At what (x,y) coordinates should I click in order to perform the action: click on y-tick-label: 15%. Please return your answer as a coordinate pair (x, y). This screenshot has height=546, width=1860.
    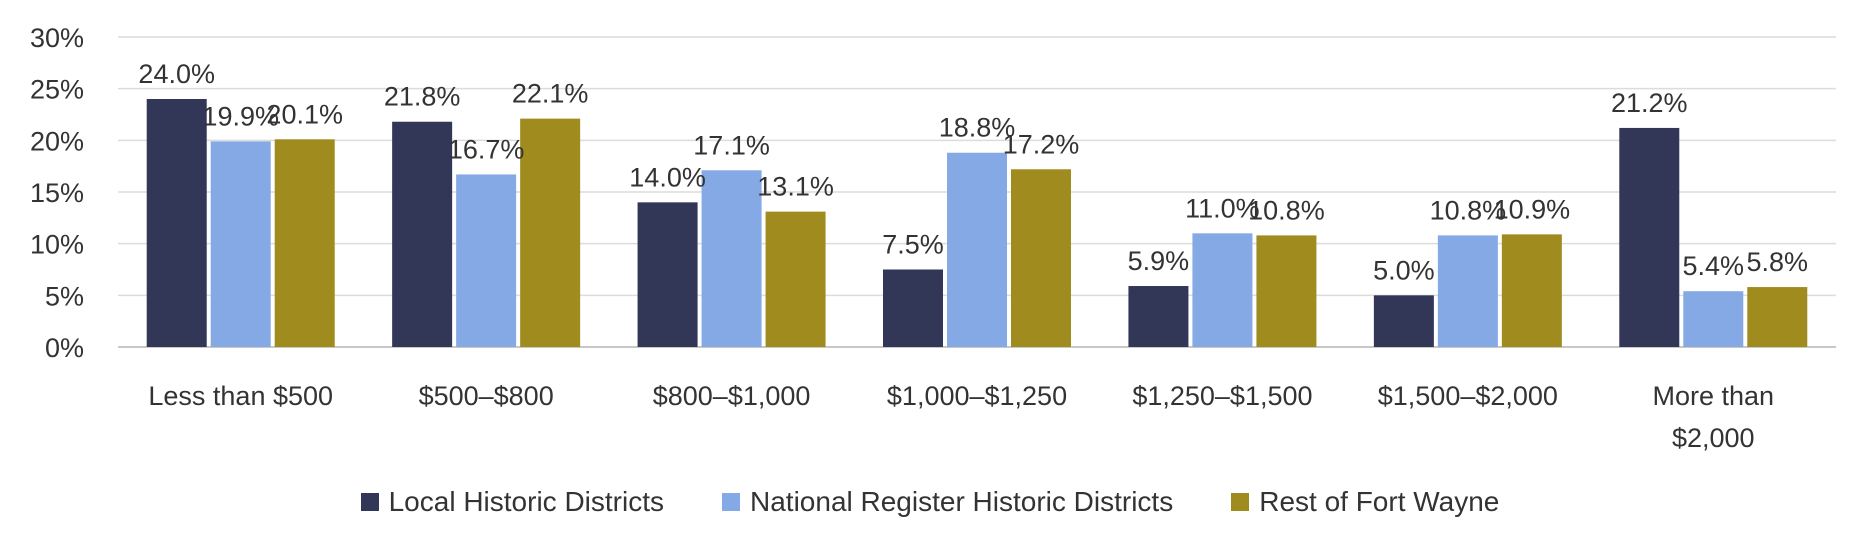
    Looking at the image, I should click on (57, 193).